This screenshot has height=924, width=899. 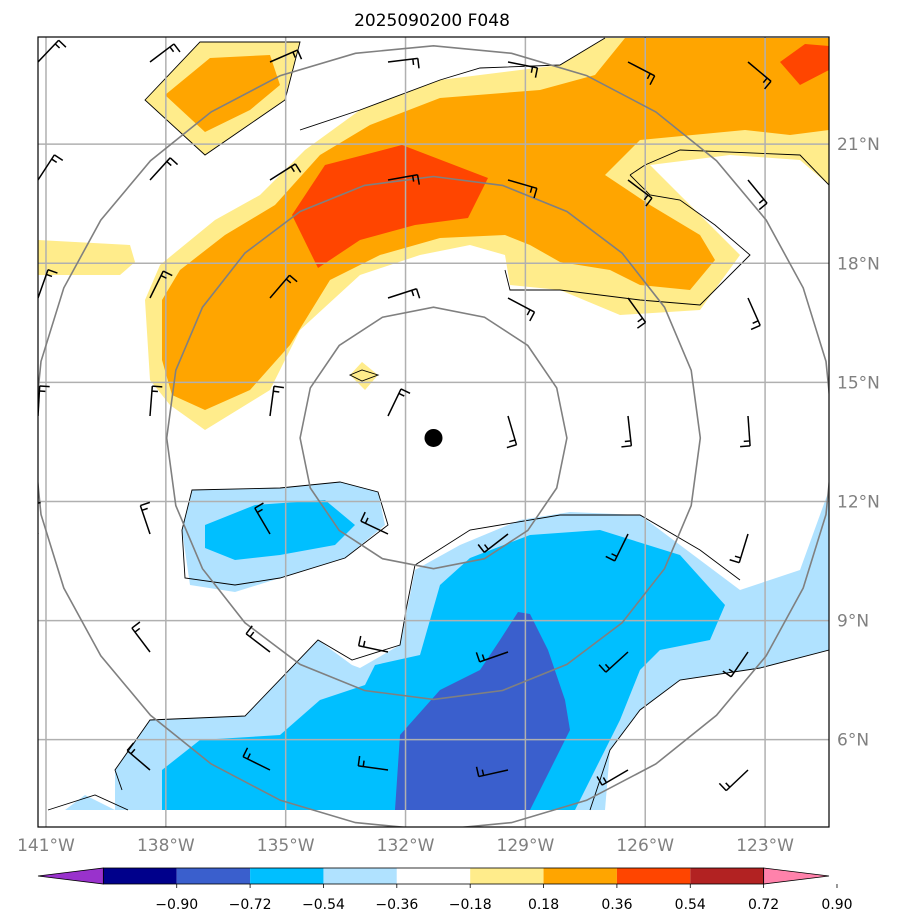 What do you see at coordinates (853, 622) in the screenshot?
I see `lat-tick-label-1: 9°N` at bounding box center [853, 622].